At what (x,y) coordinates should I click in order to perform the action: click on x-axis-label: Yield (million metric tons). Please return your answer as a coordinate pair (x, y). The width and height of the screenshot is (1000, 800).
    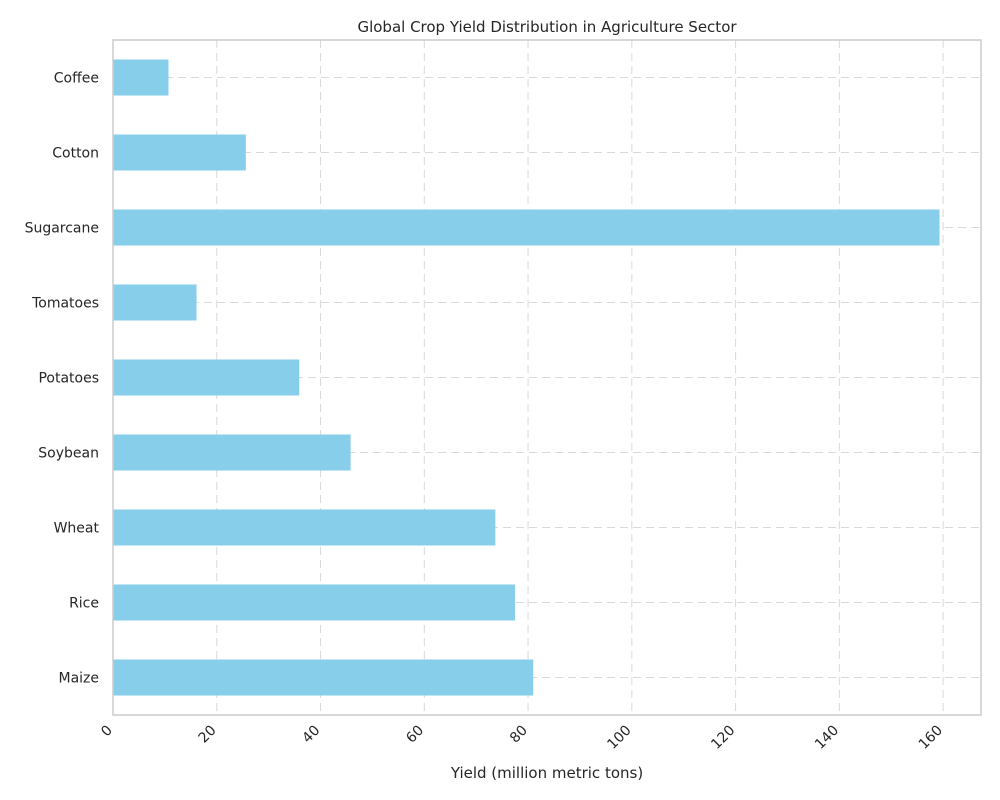
    Looking at the image, I should click on (546, 773).